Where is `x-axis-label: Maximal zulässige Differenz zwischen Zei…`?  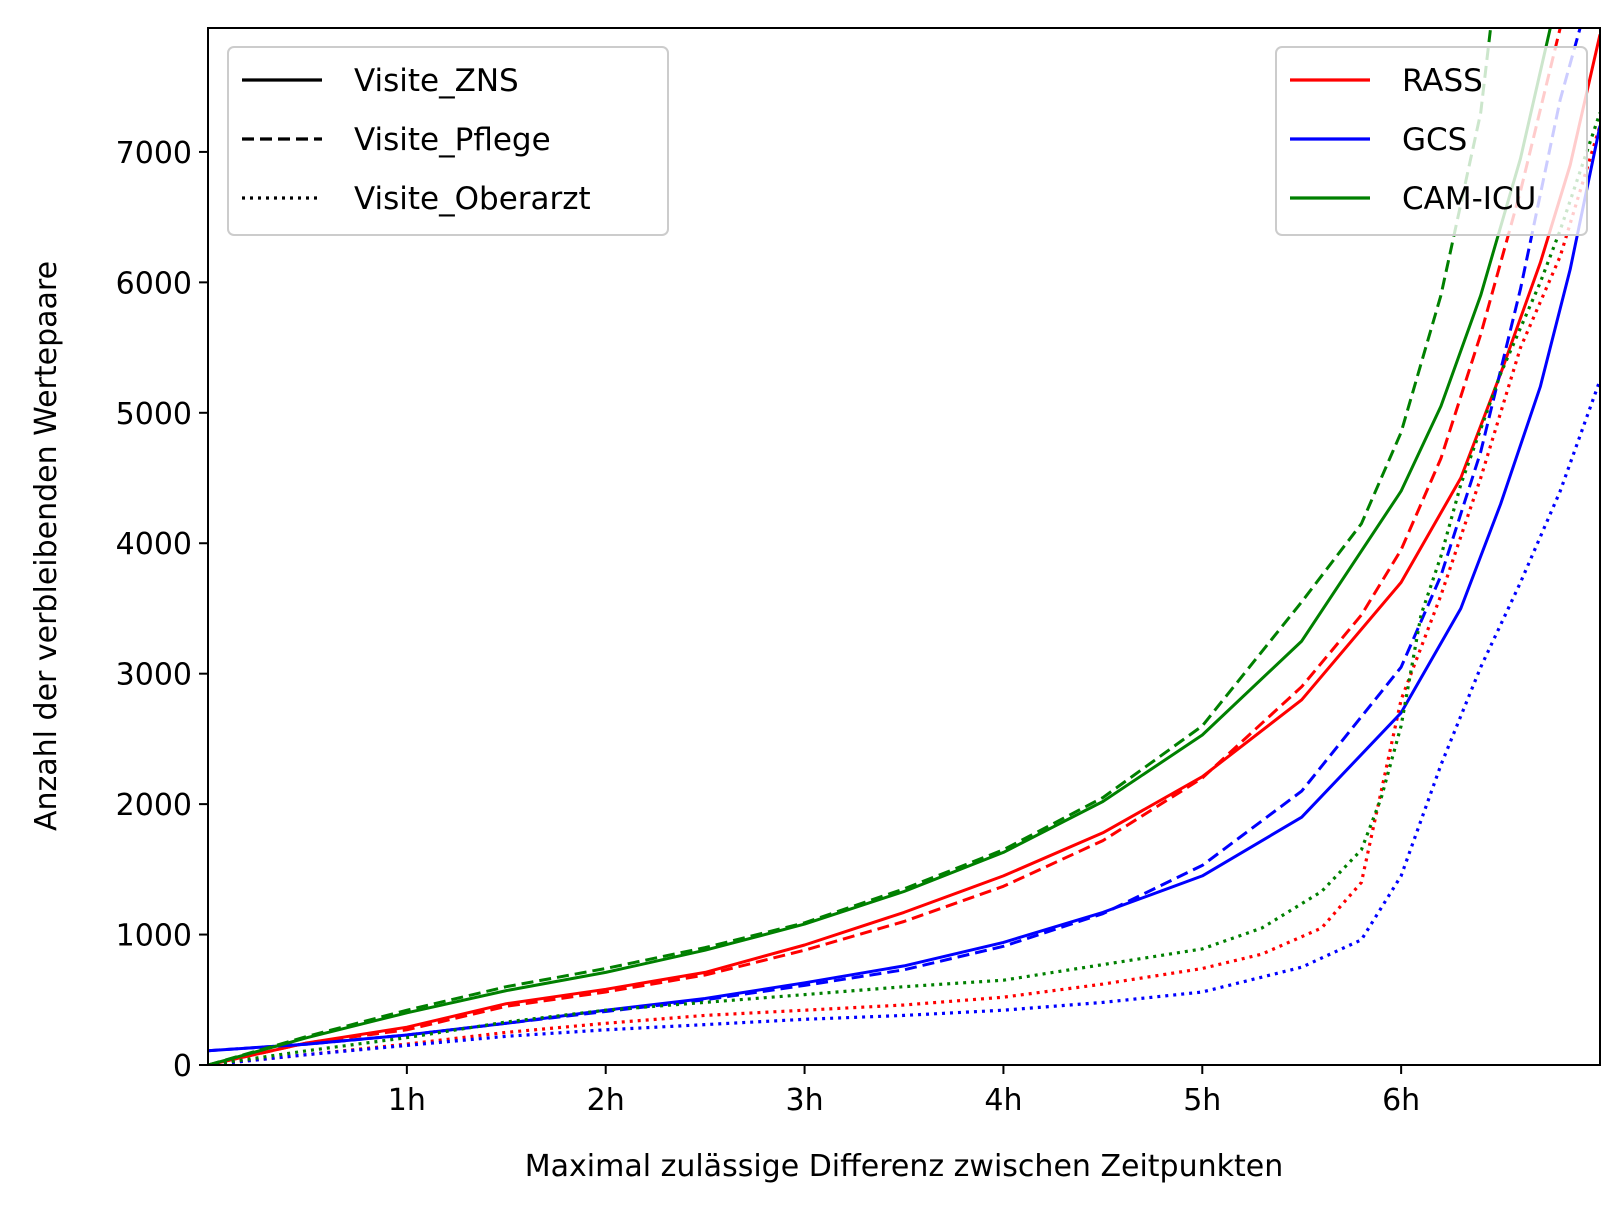
x-axis-label: Maximal zulässige Differenz zwischen Zei… is located at coordinates (904, 1166).